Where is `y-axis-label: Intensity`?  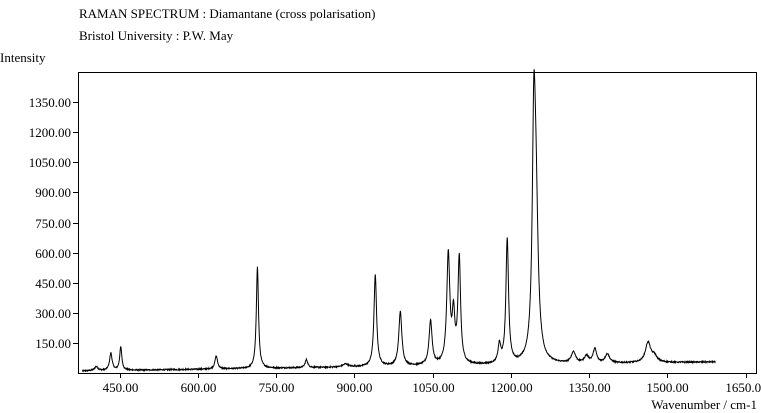
y-axis-label: Intensity is located at coordinates (23, 57).